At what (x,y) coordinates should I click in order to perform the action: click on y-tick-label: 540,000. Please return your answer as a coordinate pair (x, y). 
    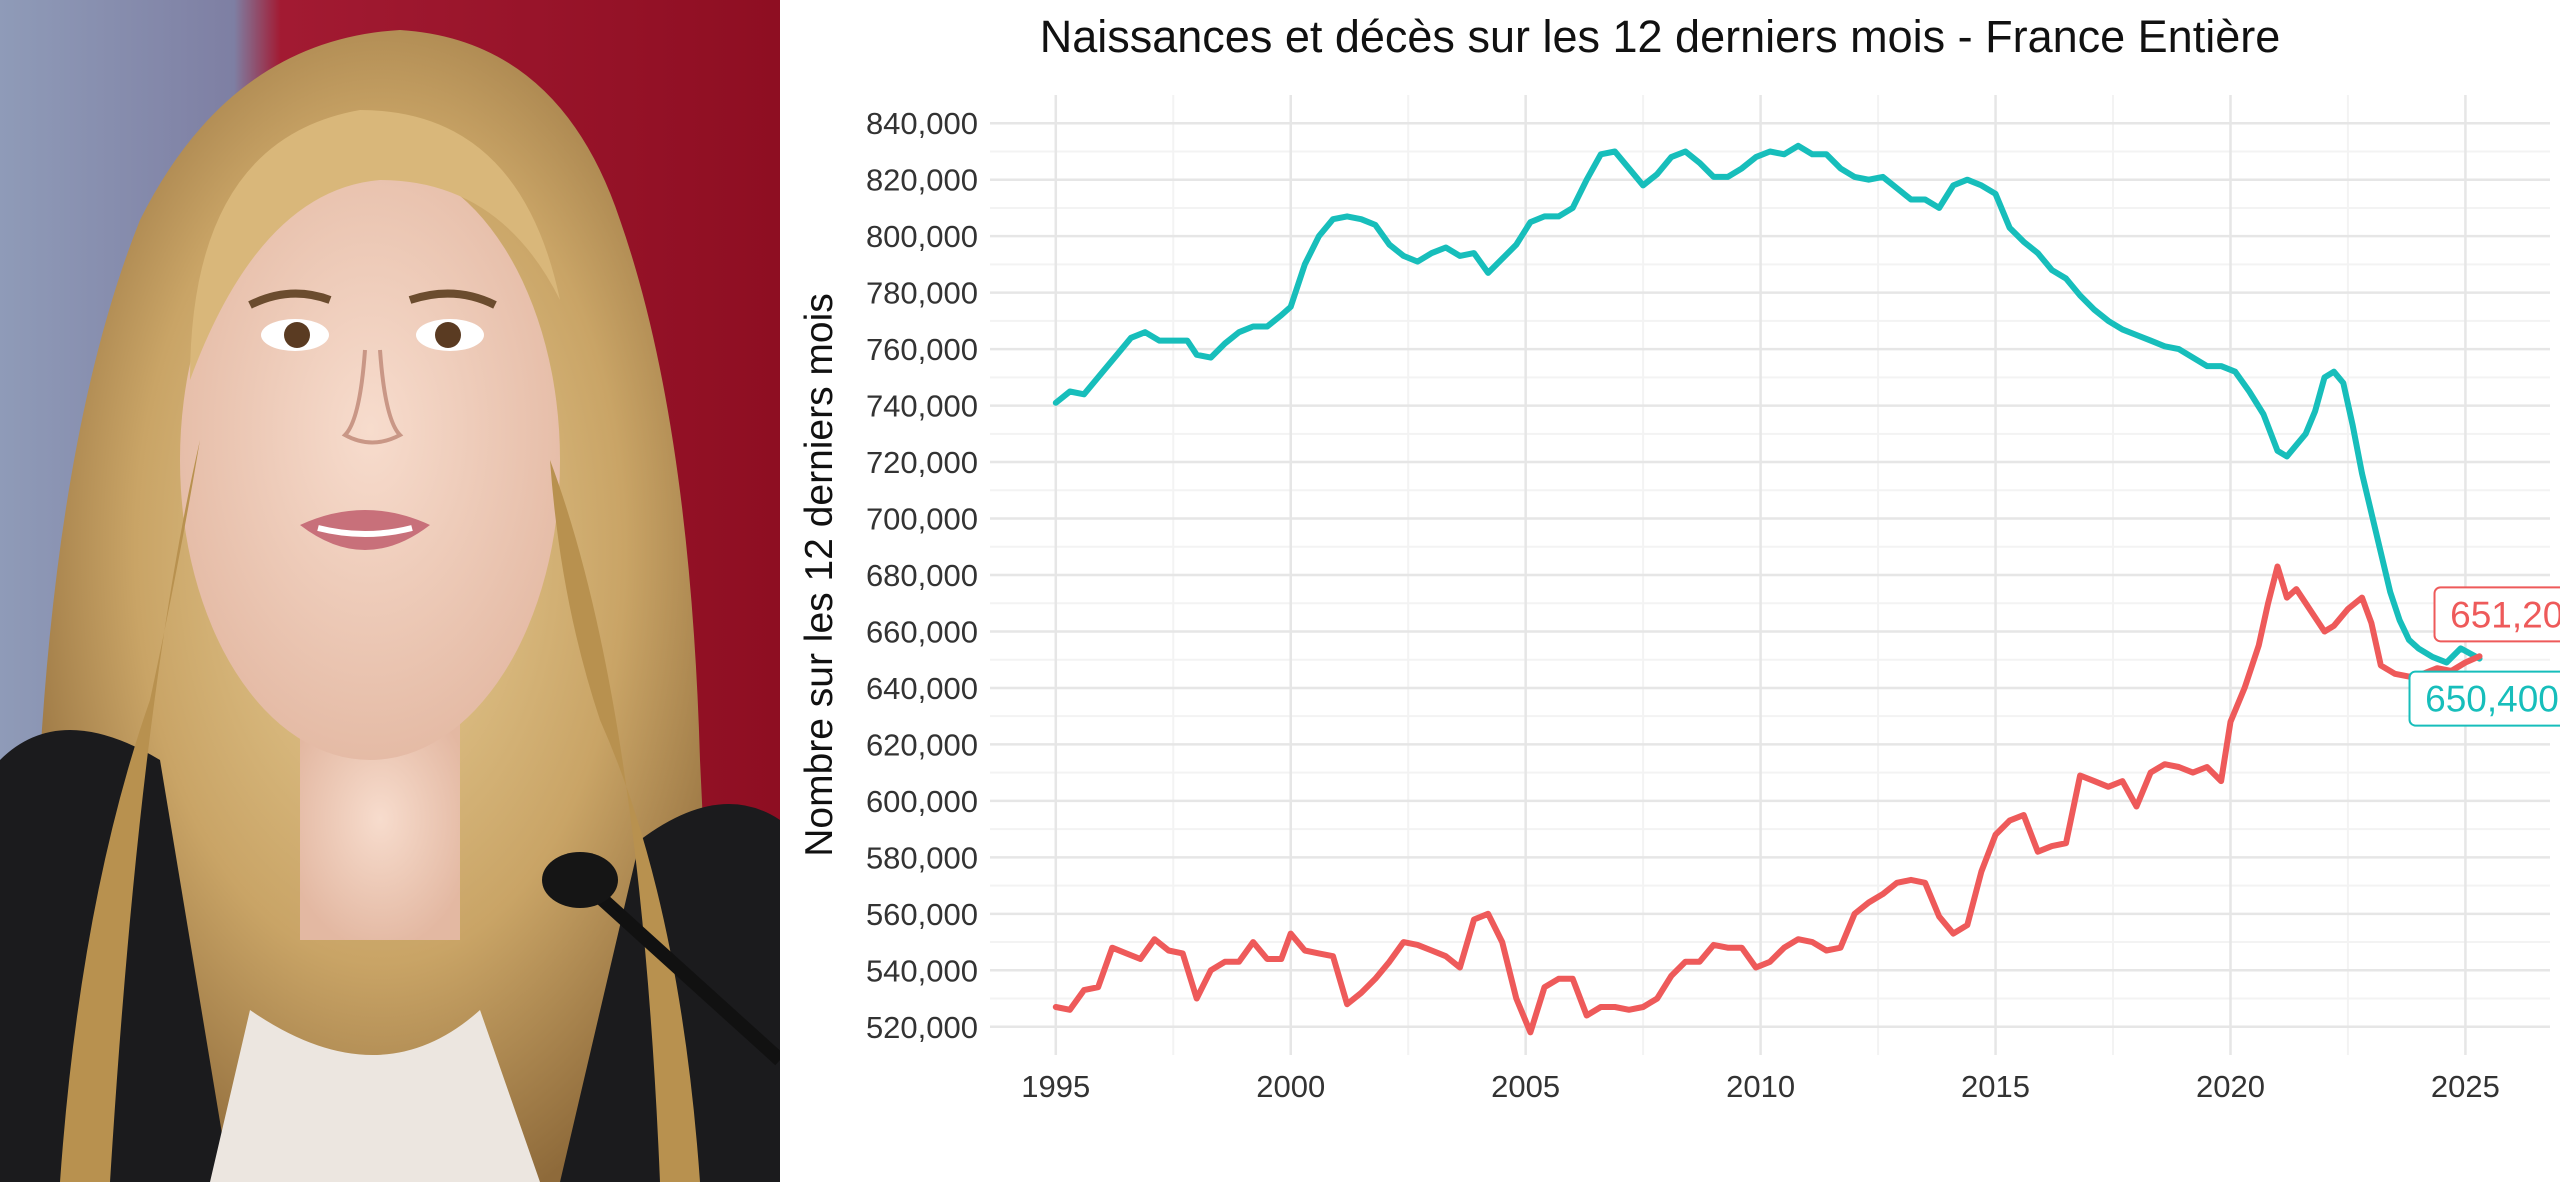
    Looking at the image, I should click on (922, 970).